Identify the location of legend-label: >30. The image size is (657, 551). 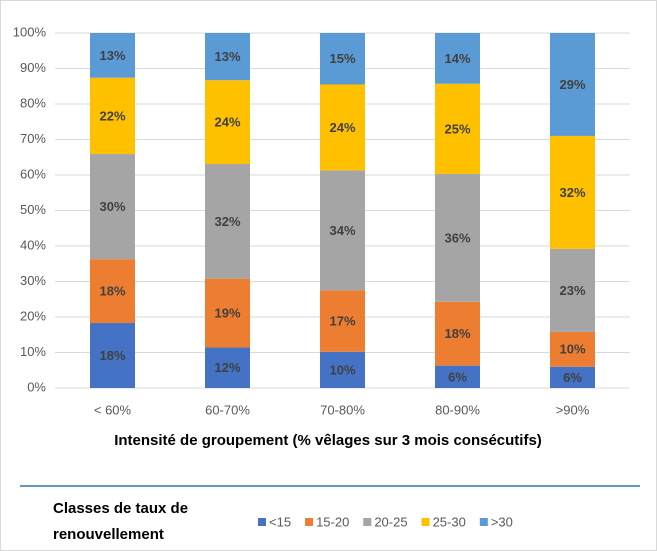
(502, 521).